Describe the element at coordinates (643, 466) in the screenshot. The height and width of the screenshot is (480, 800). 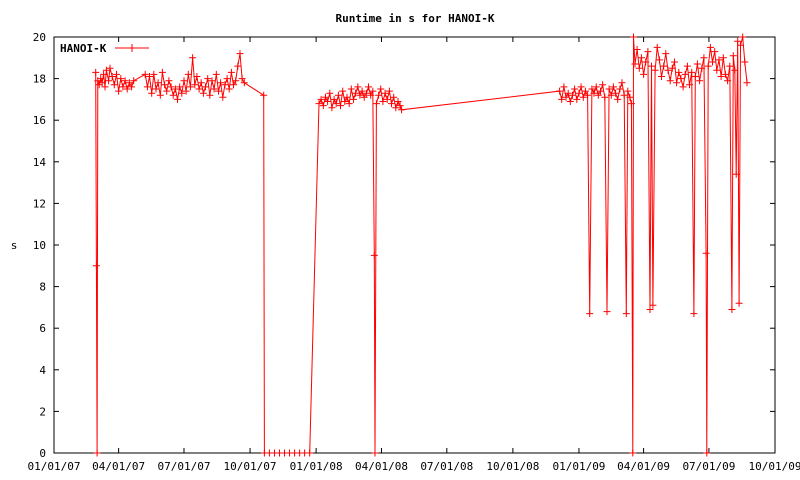
I see `x-tick-label: 04/01/09` at that location.